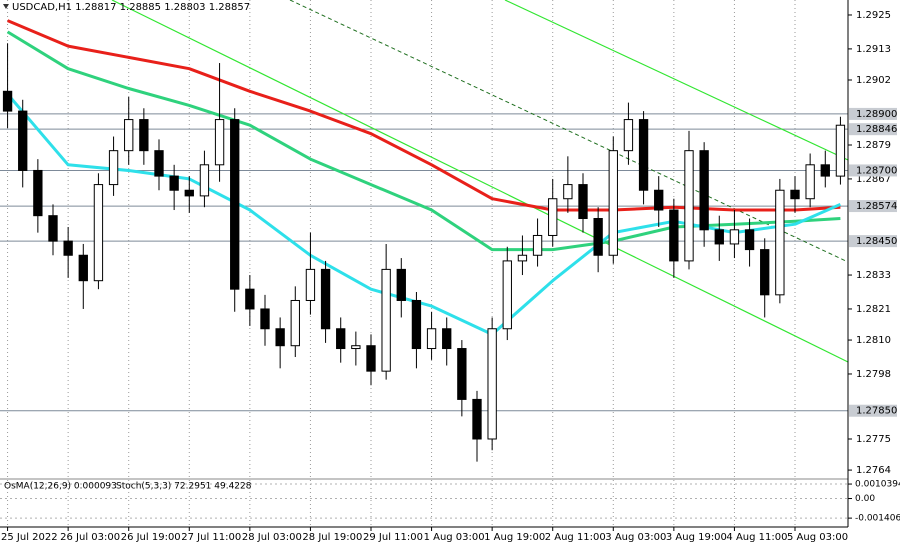 This screenshot has height=546, width=900. I want to click on price-level-label: 1.28700, so click(876, 170).